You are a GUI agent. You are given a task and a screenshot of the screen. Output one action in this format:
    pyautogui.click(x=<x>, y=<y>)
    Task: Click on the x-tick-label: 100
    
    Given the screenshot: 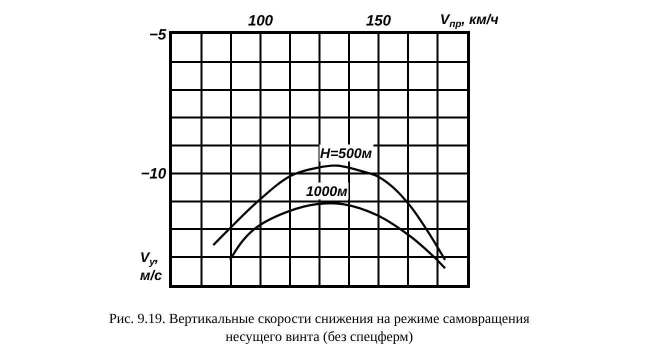 What is the action you would take?
    pyautogui.click(x=261, y=21)
    